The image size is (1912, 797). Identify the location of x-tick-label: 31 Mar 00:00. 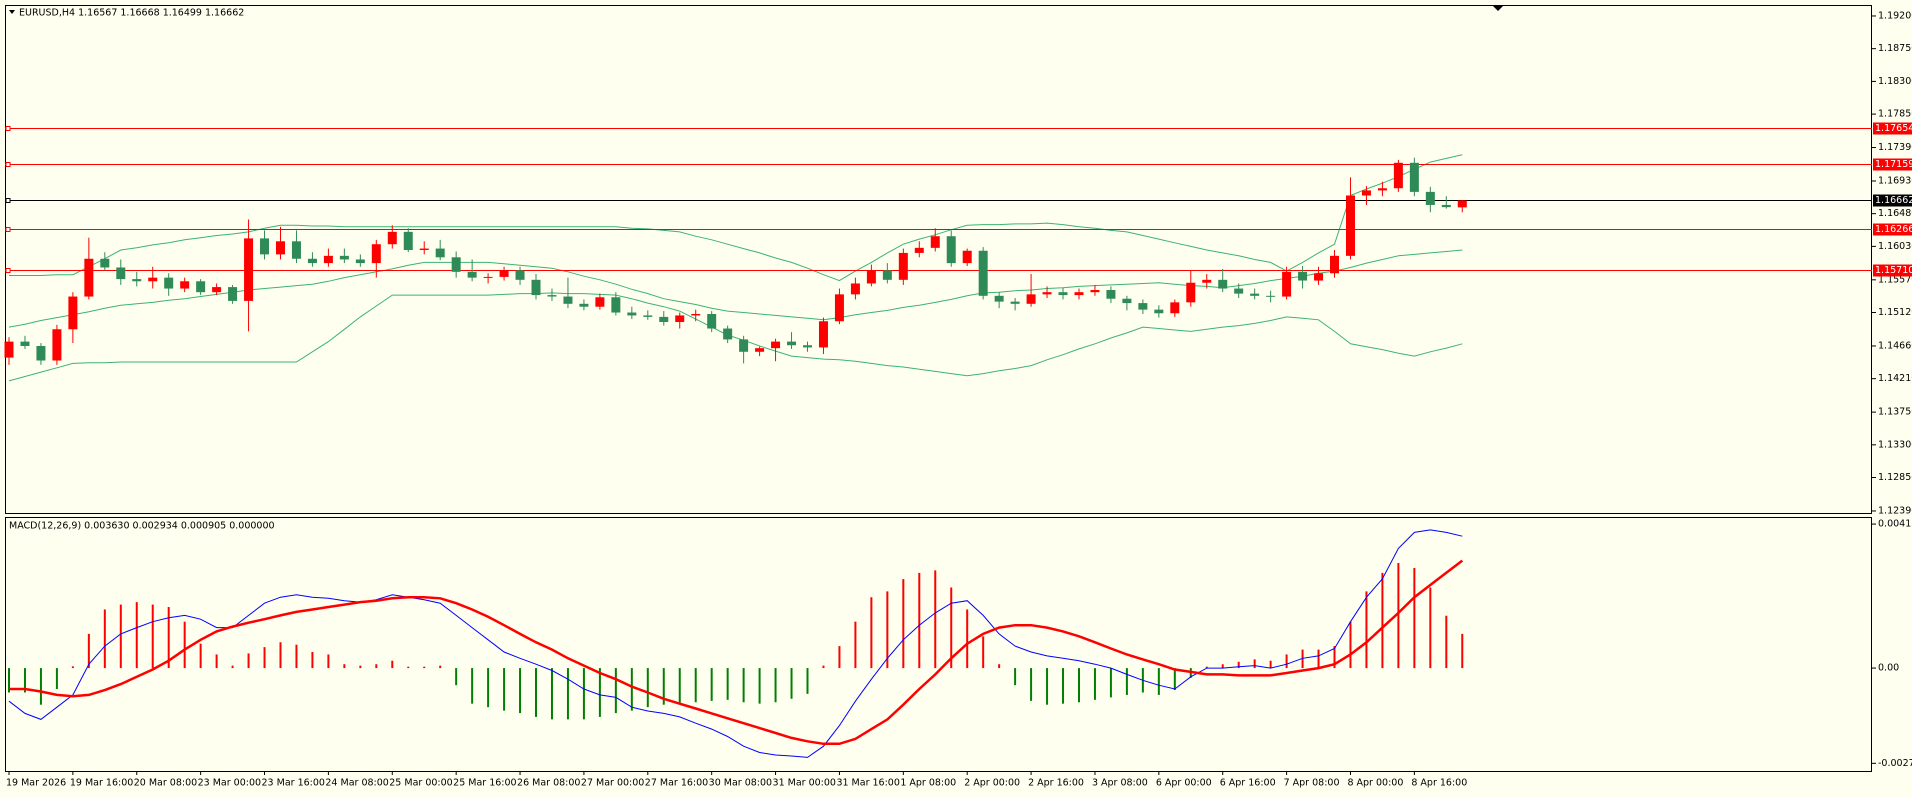
(804, 783).